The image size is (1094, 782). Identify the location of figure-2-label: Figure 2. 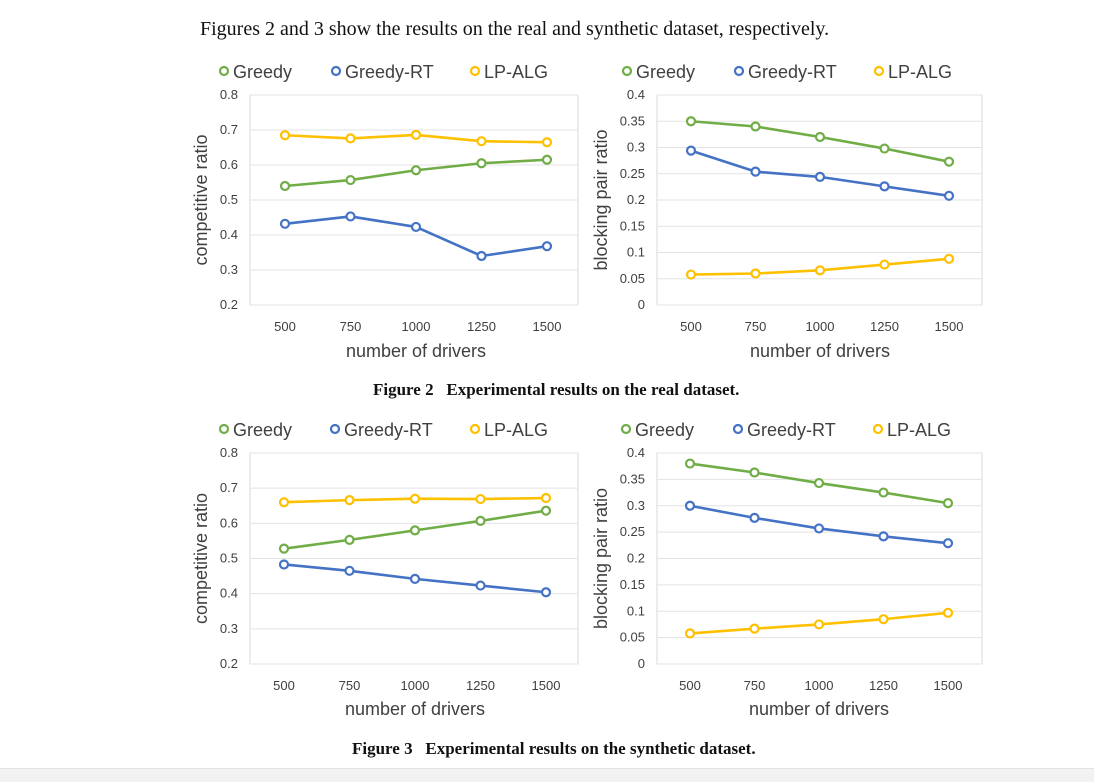
(403, 389).